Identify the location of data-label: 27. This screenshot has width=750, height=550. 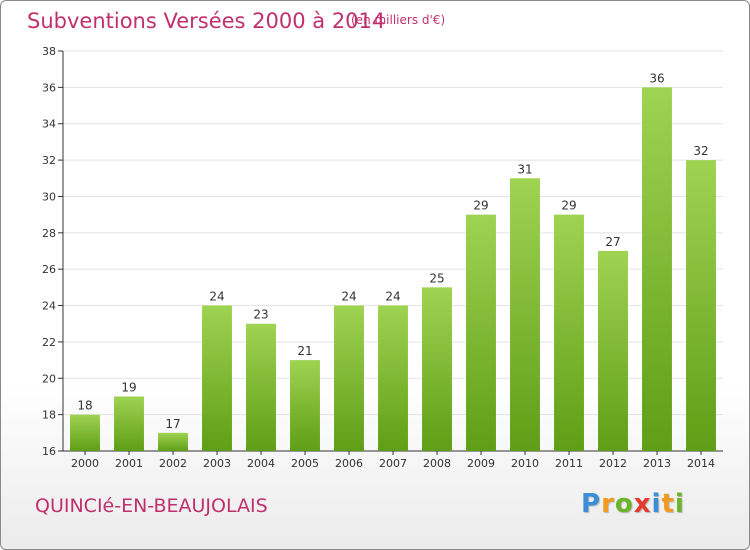
(612, 242).